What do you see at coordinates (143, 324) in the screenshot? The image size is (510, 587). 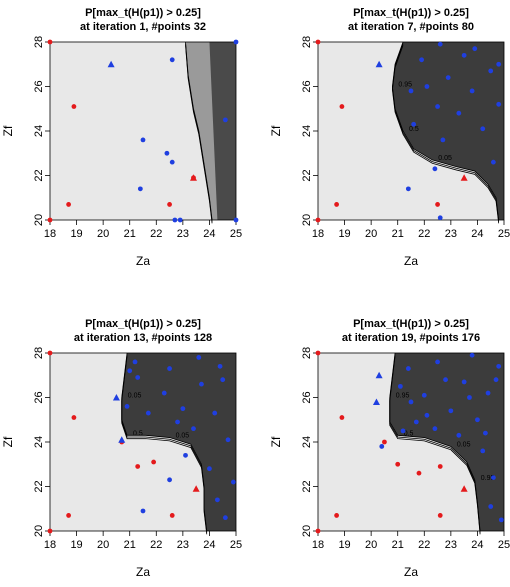 I see `panel-title: P[max_t(H(p1)) > 0.25]` at bounding box center [143, 324].